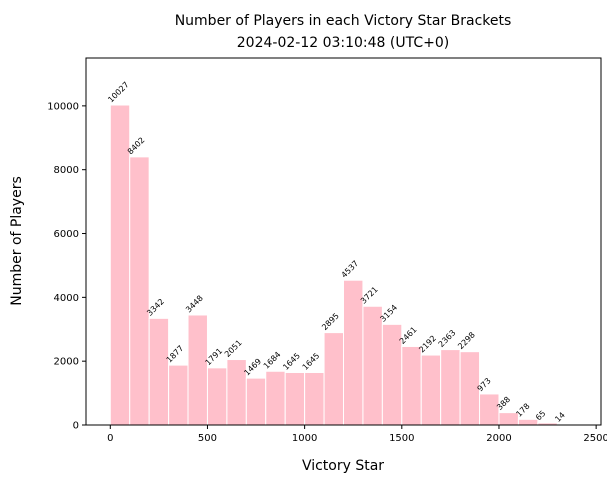  I want to click on x-tick-label: 2000, so click(498, 438).